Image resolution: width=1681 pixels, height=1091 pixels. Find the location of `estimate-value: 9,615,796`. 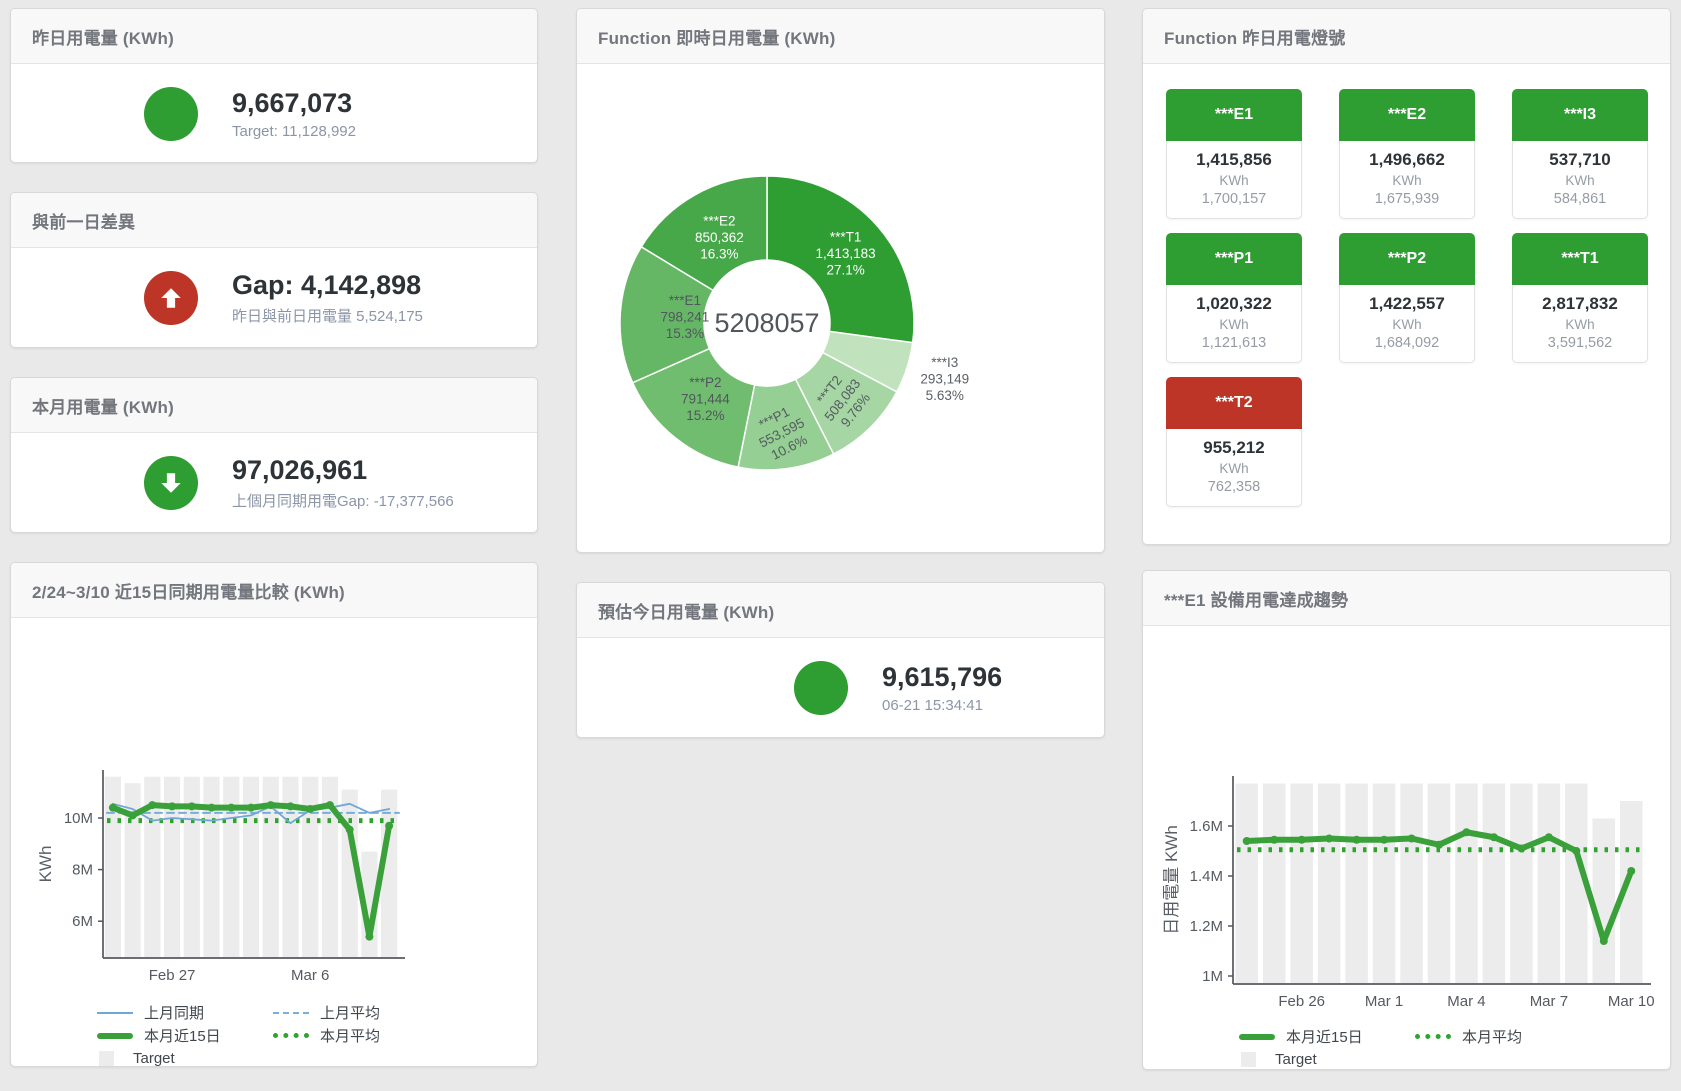

estimate-value: 9,615,796 is located at coordinates (942, 677).